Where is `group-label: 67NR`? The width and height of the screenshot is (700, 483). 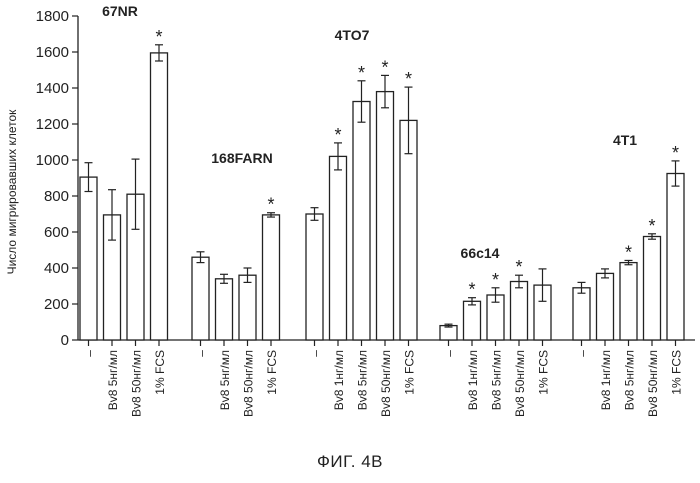 group-label: 67NR is located at coordinates (120, 11).